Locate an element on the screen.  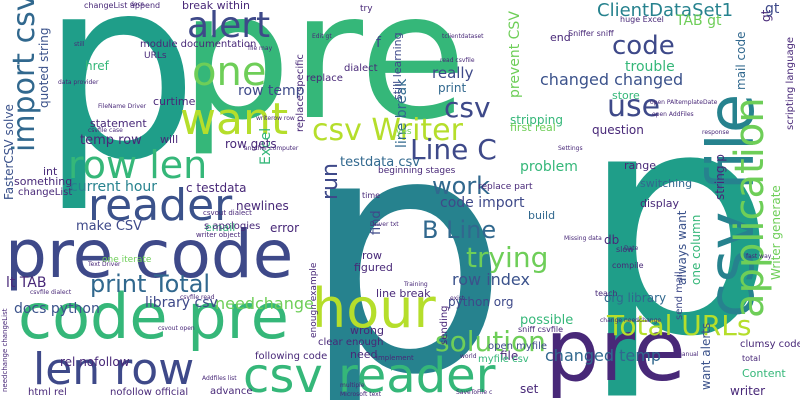
word-sending: sending is located at coordinates (444, 325).